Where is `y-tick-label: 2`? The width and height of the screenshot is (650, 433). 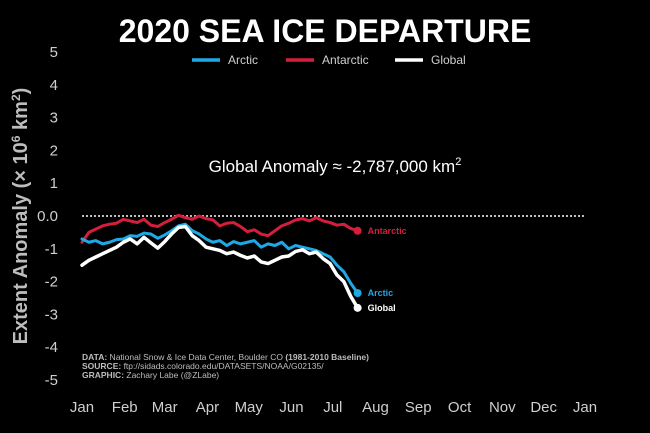 y-tick-label: 2 is located at coordinates (54, 150).